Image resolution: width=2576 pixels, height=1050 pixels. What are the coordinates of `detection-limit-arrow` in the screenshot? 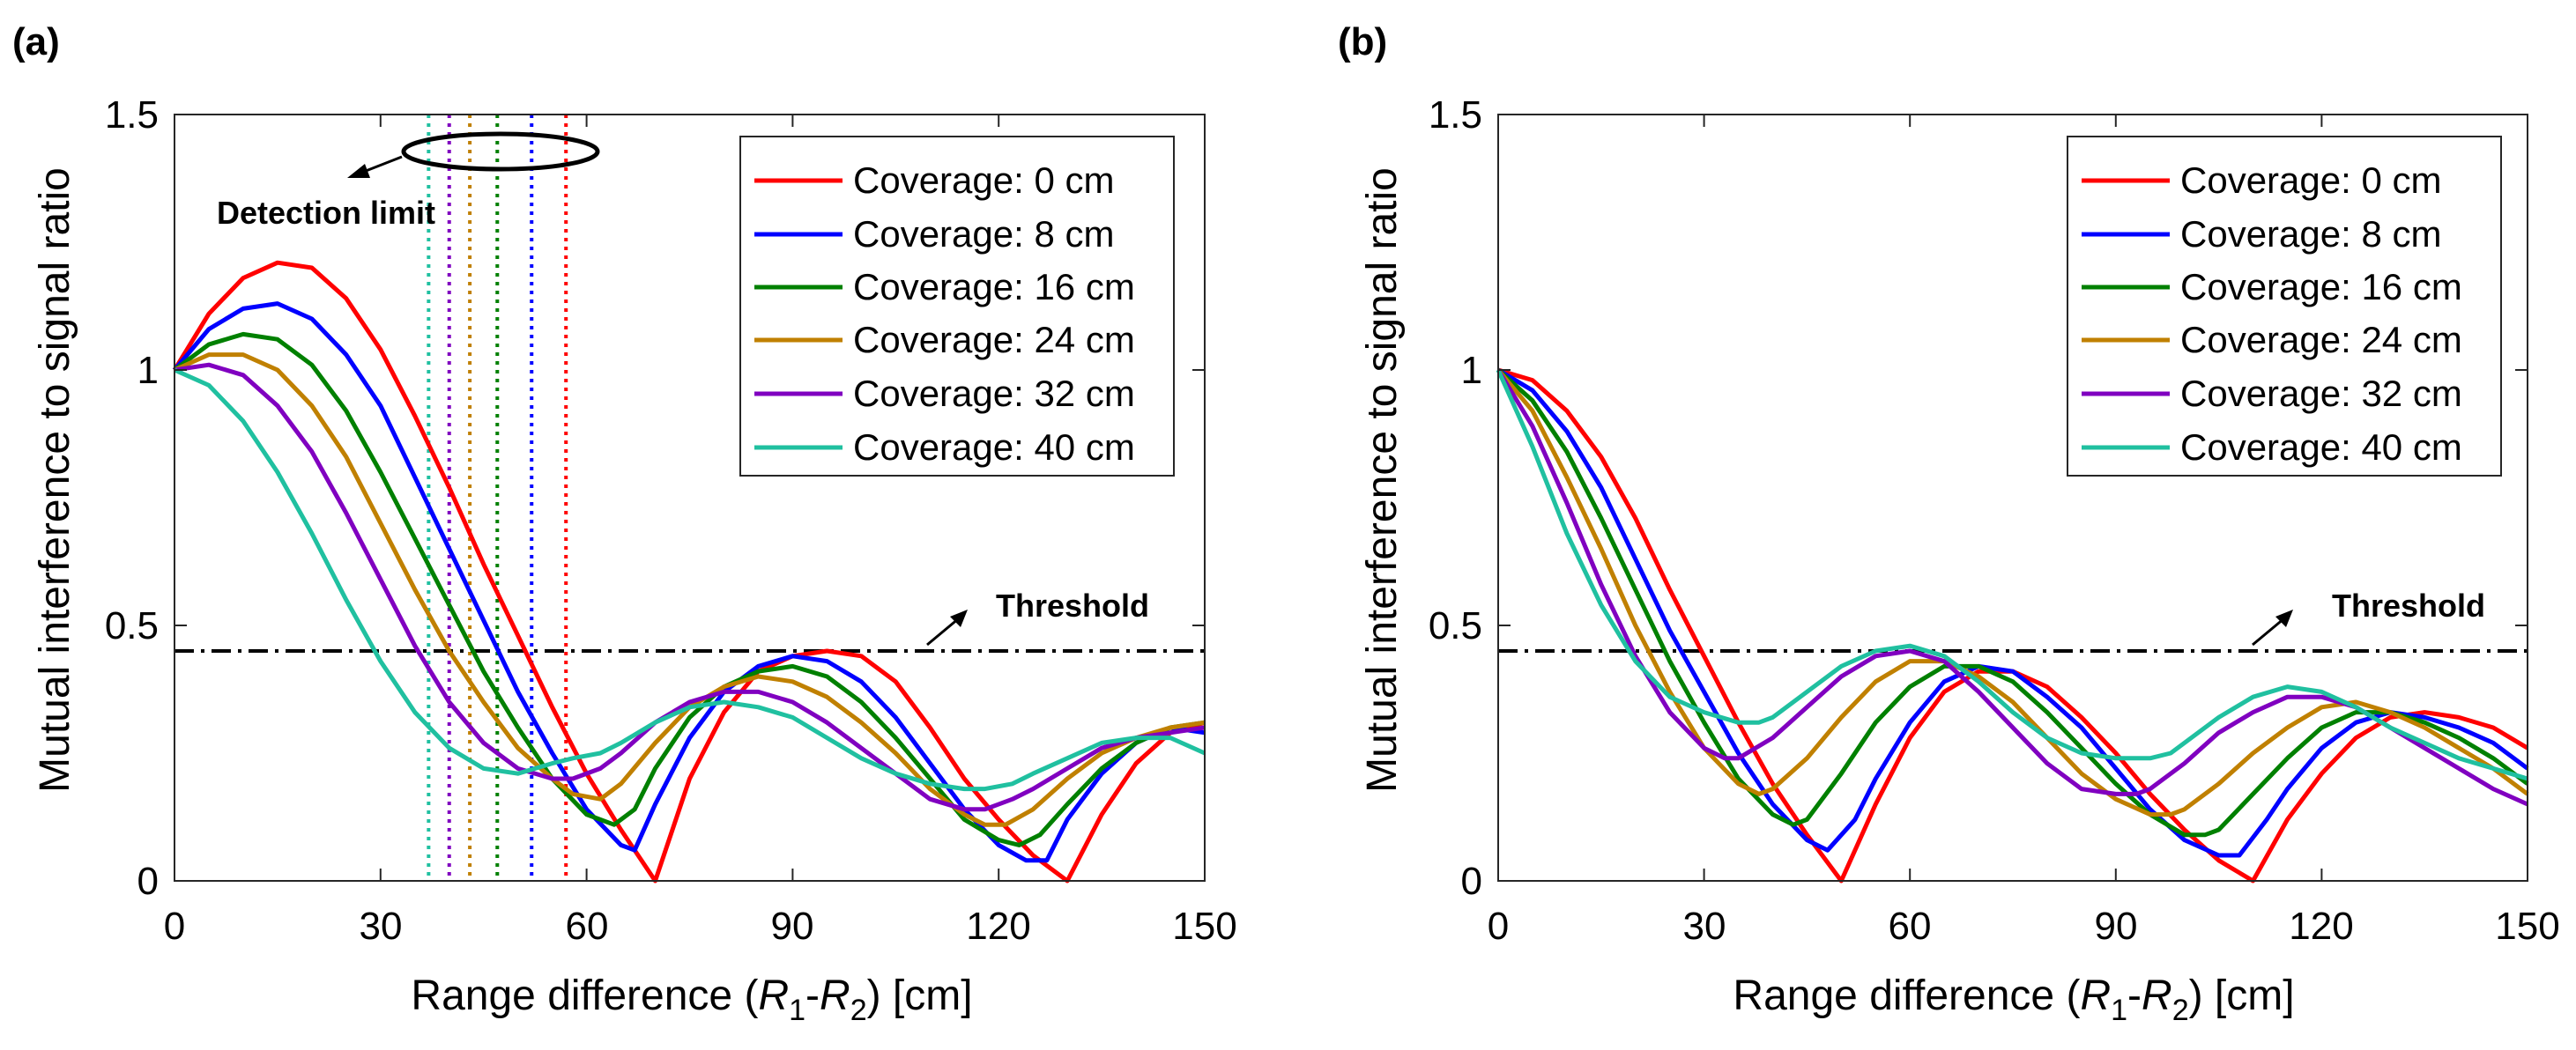 It's located at (381, 164).